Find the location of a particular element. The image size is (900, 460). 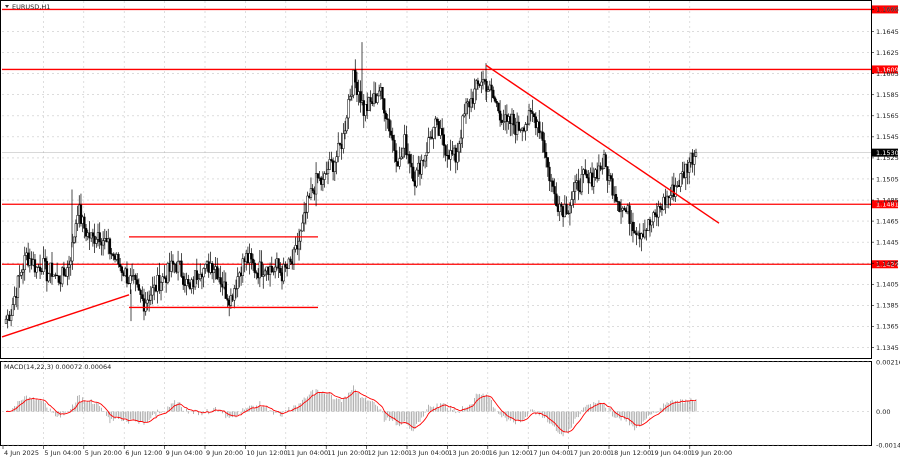

dropdown-triangle-icon is located at coordinates (7, 6).